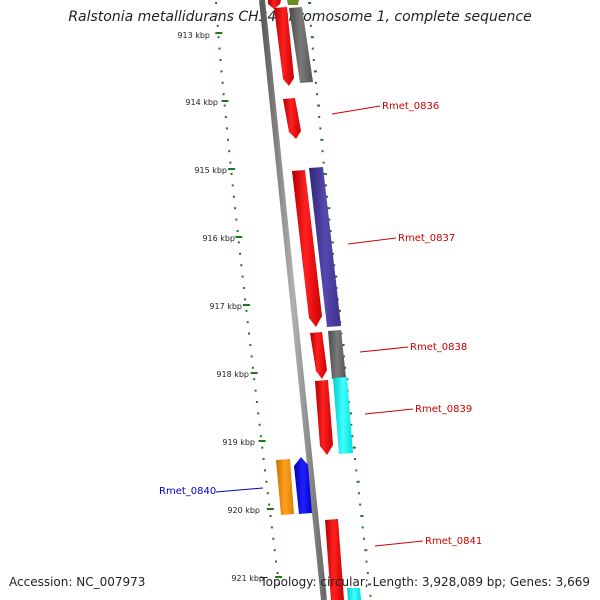 The width and height of the screenshot is (600, 600). I want to click on gene-label-rmet-0838: Rmet_0838, so click(438, 347).